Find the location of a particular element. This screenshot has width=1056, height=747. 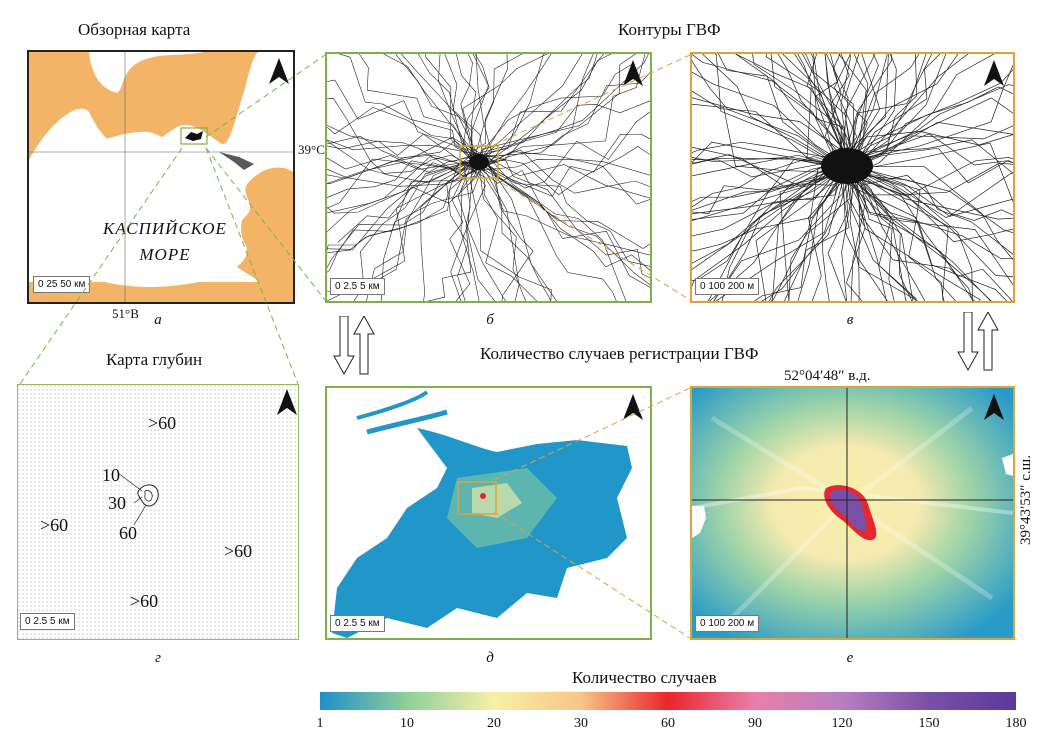

count-overview-panel: 0 2.5 5 км is located at coordinates (488, 513).